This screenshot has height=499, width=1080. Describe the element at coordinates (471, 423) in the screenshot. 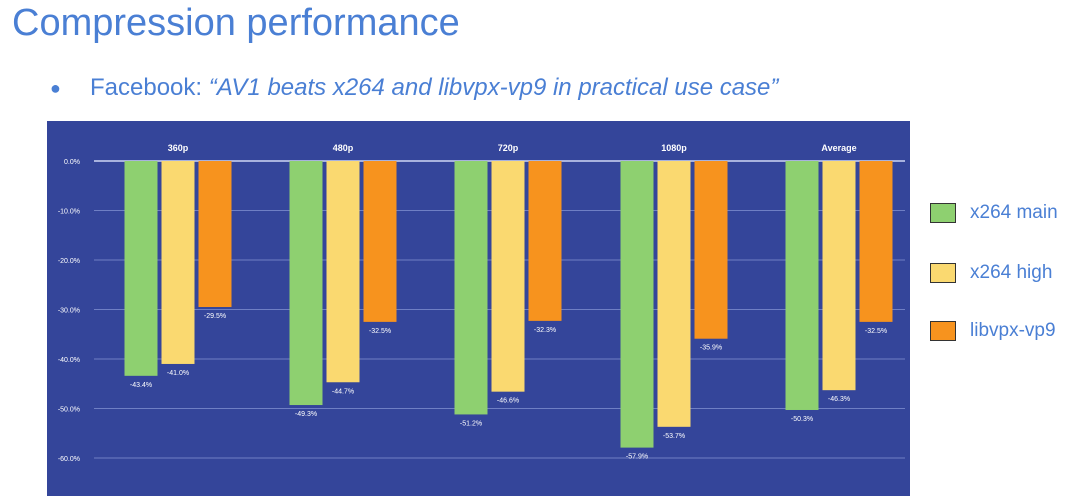

I see `bar-value-label: -51.2%` at that location.